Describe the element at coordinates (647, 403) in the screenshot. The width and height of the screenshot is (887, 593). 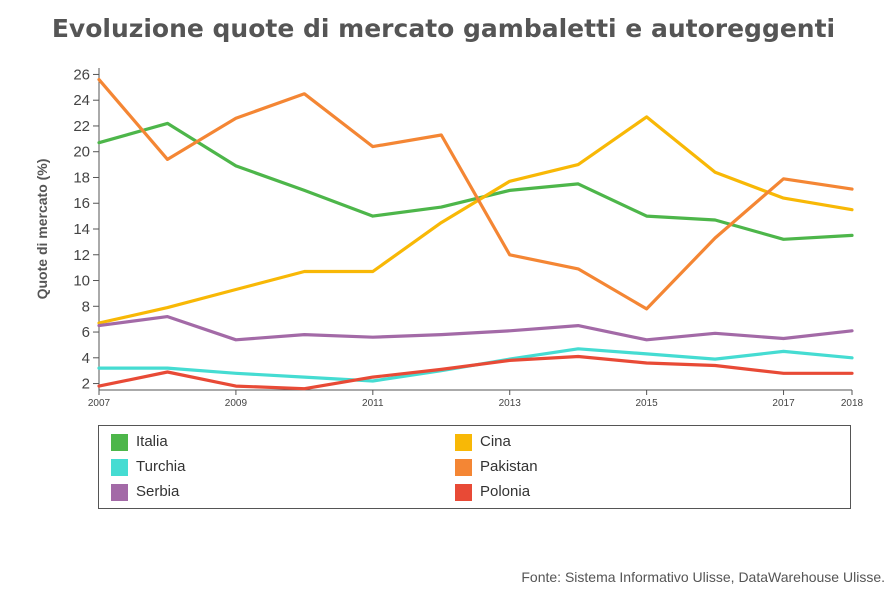
I see `x-tick-label: 2015` at that location.